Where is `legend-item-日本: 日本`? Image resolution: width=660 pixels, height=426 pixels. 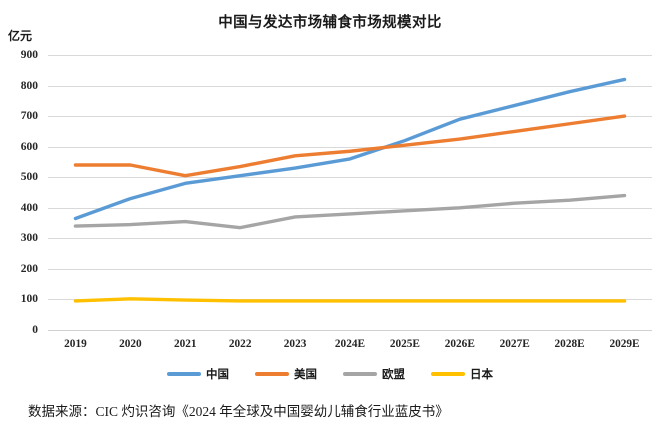
legend-item-日本: 日本 is located at coordinates (462, 374).